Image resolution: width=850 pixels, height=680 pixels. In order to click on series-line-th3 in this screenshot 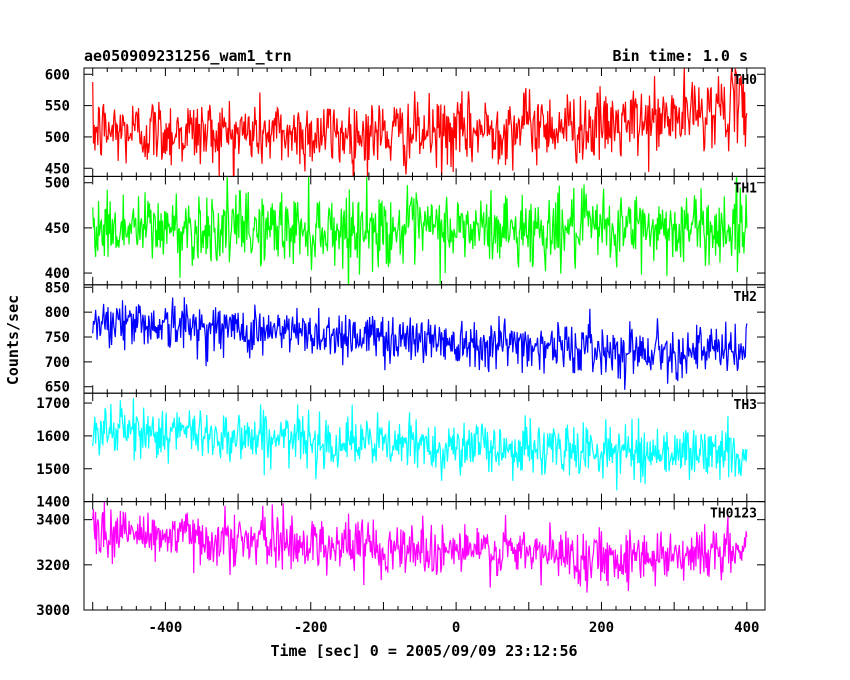, I will do `click(420, 444)`.